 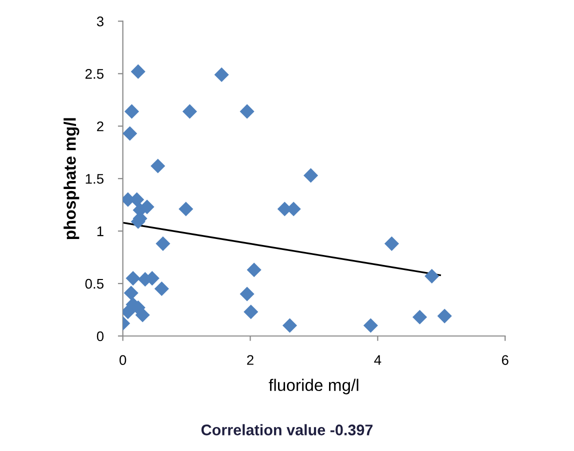 I want to click on x-tick-label: 6, so click(x=505, y=360).